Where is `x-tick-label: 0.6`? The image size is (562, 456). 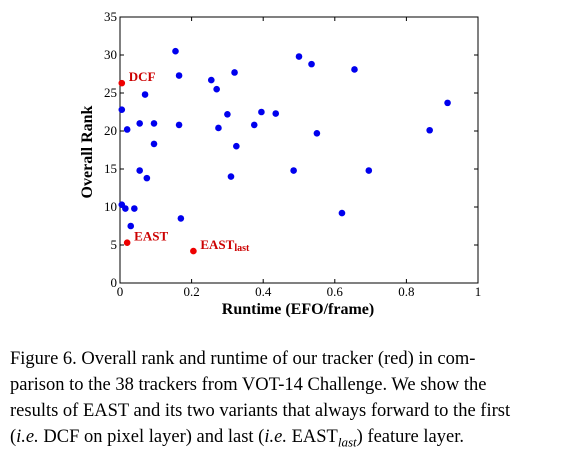
x-tick-label: 0.6 is located at coordinates (335, 291).